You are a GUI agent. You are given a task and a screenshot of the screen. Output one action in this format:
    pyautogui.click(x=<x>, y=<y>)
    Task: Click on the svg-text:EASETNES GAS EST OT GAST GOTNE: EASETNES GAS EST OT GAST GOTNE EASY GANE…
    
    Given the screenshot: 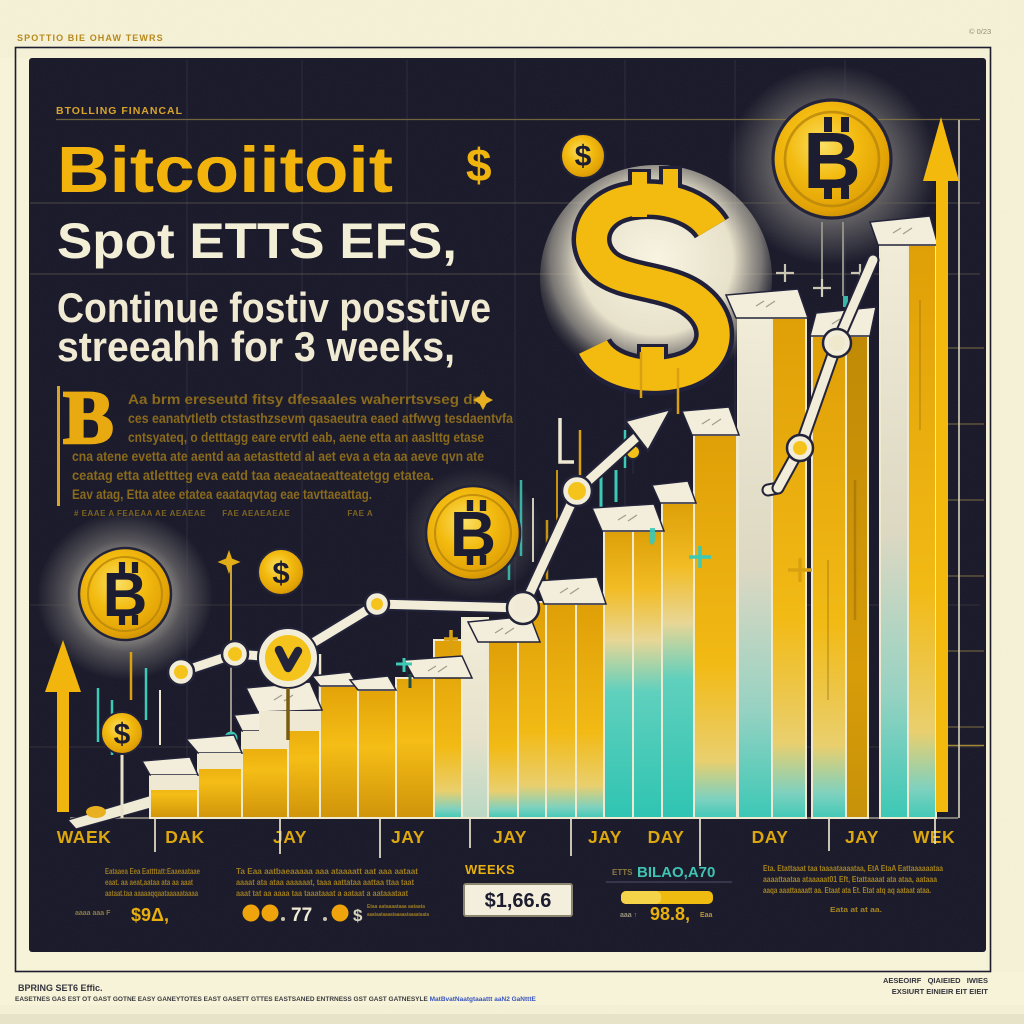 What is the action you would take?
    pyautogui.click(x=275, y=999)
    